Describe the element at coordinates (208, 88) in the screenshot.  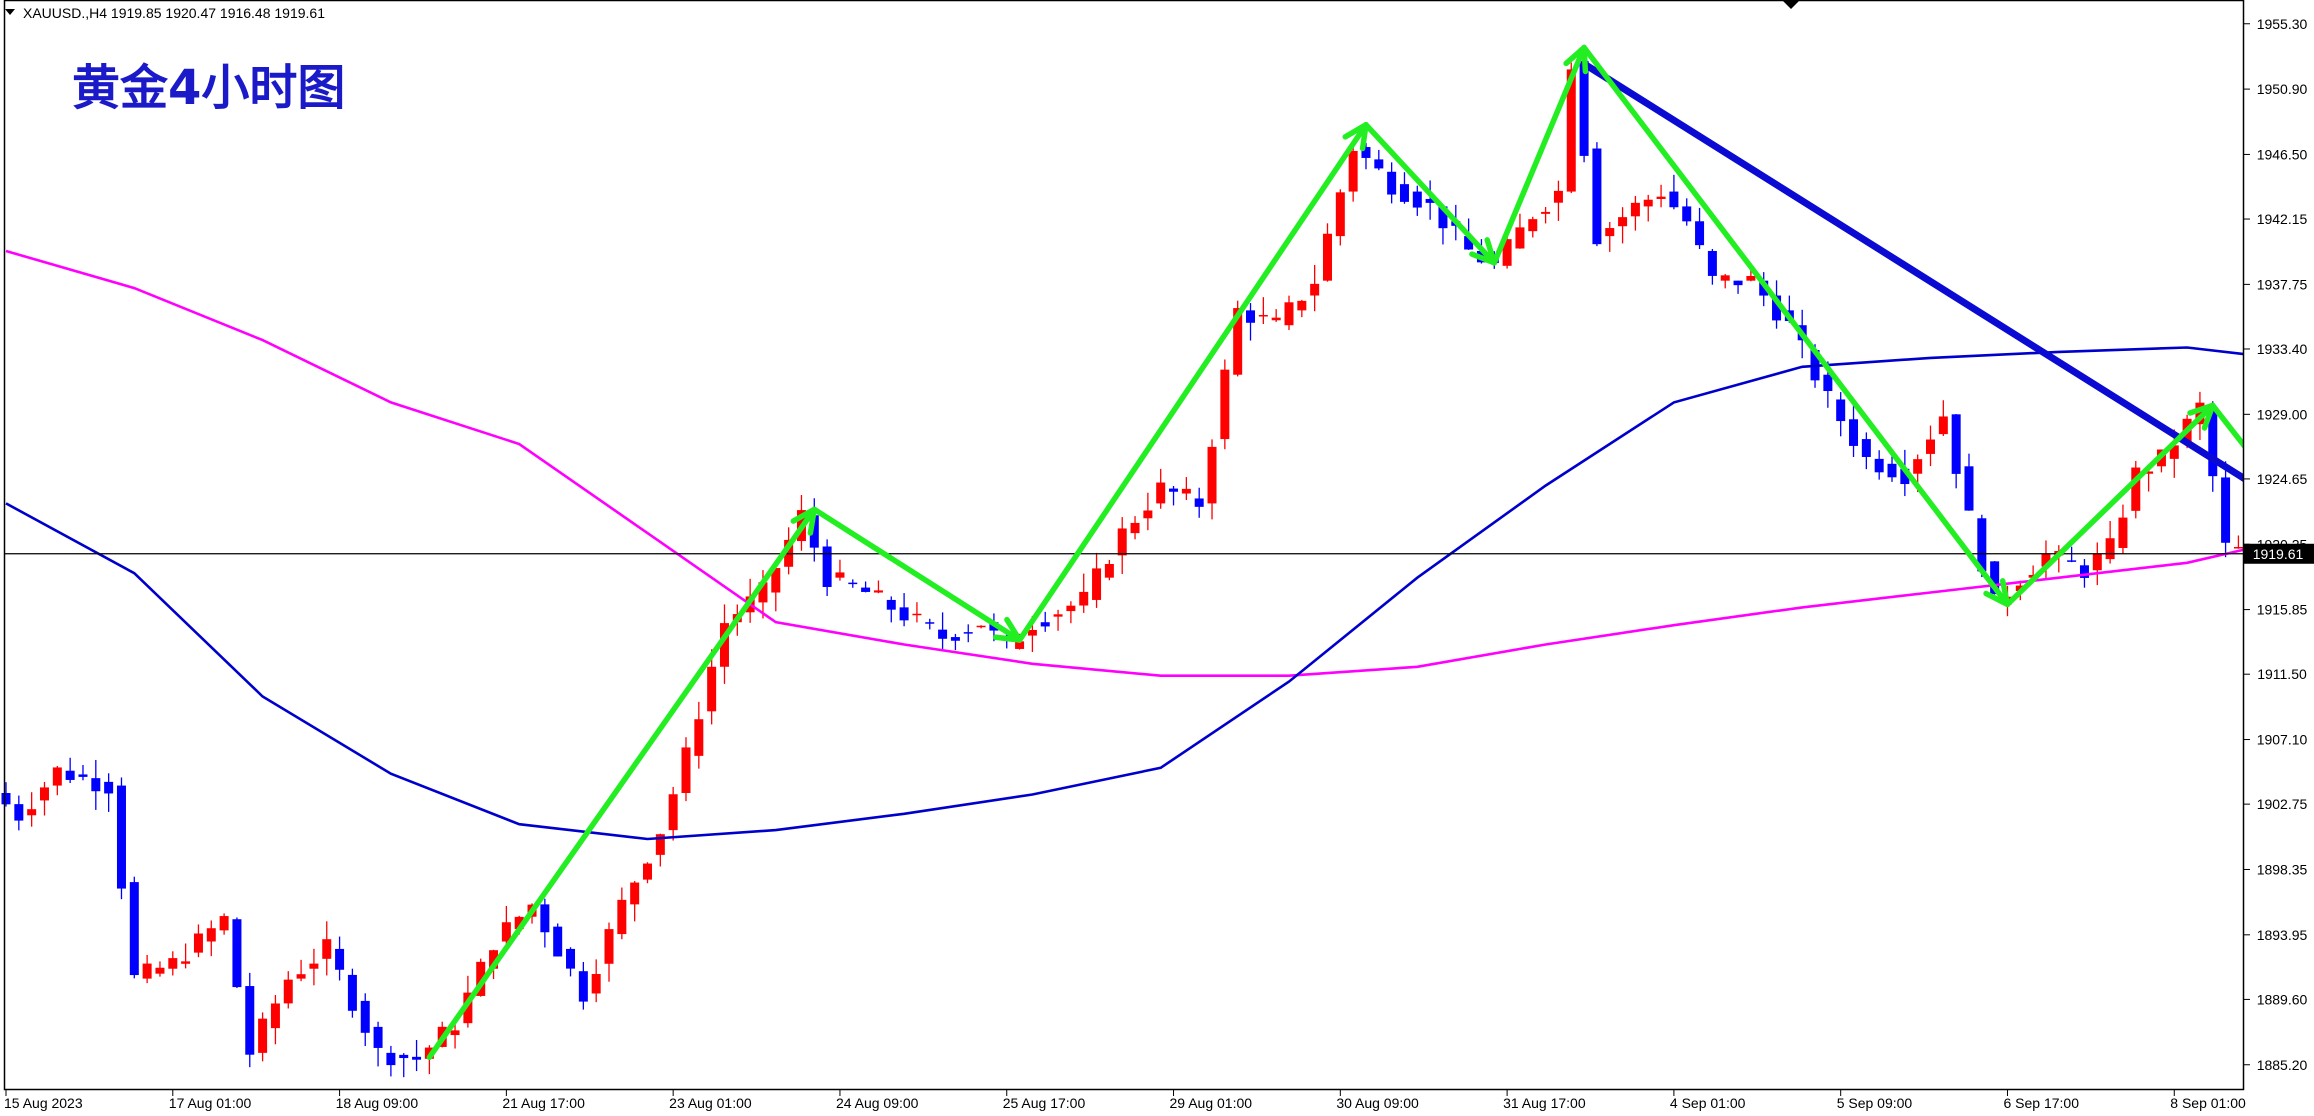
I see `chart-title: 黄金4小时图` at that location.